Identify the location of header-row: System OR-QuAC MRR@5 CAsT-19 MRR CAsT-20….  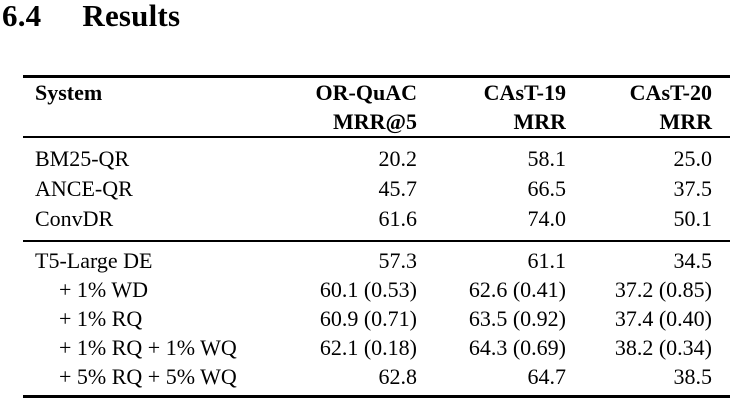
(376, 107).